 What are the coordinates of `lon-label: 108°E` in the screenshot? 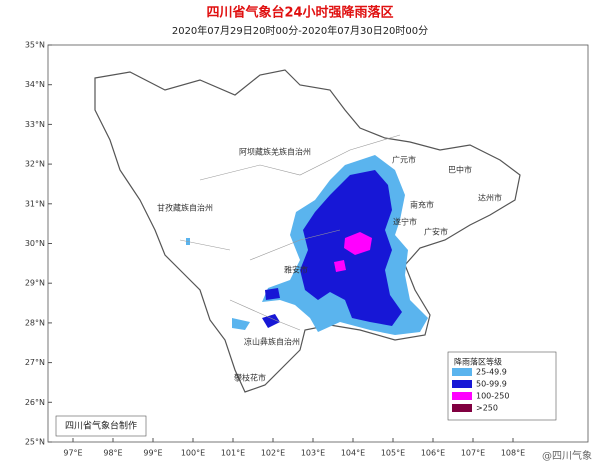 It's located at (513, 453).